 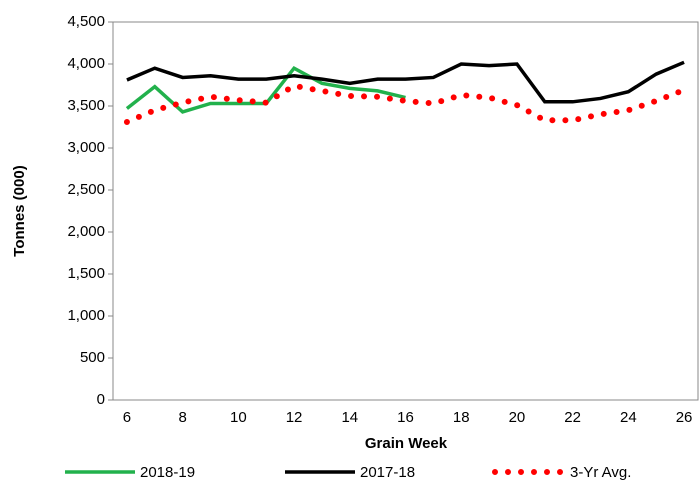 What do you see at coordinates (127, 417) in the screenshot?
I see `x-tick-label: 6` at bounding box center [127, 417].